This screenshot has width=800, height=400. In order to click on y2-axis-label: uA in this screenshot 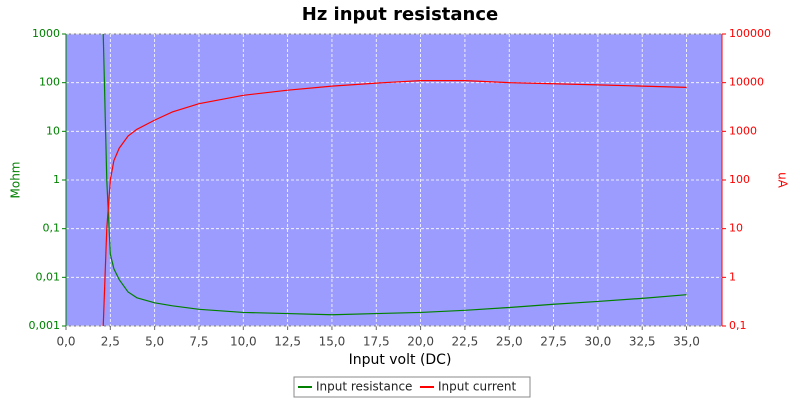, I will do `click(783, 180)`.